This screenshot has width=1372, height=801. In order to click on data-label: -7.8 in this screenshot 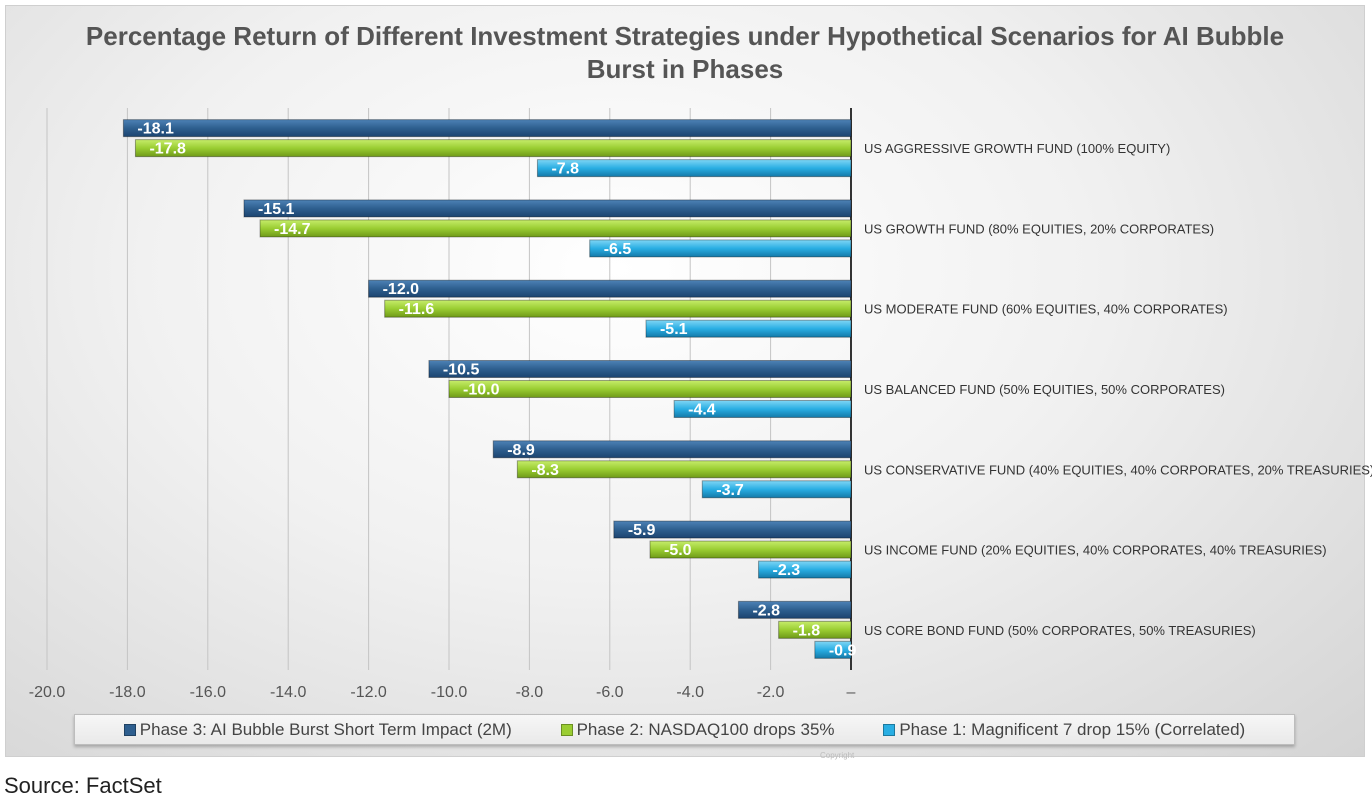, I will do `click(565, 169)`.